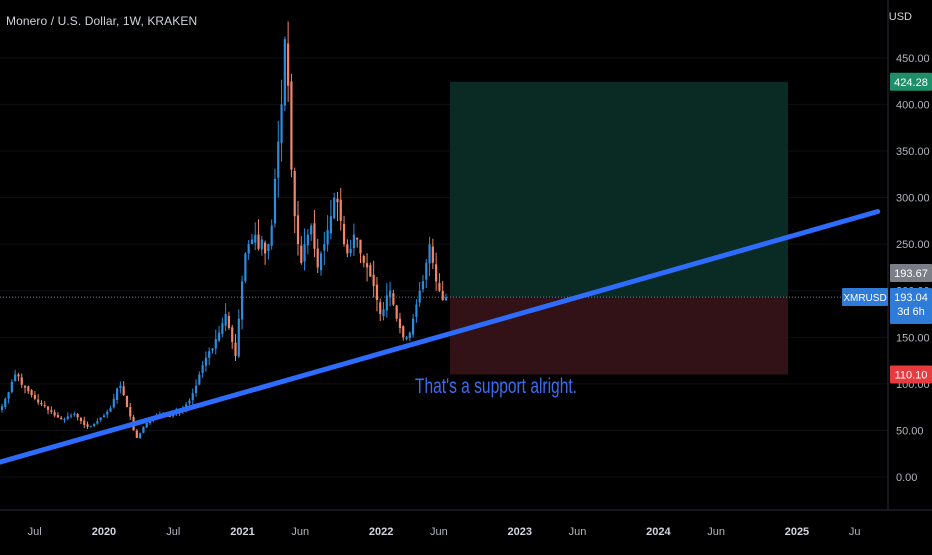 Image resolution: width=932 pixels, height=555 pixels. I want to click on annotation-text: That's a support alright., so click(496, 386).